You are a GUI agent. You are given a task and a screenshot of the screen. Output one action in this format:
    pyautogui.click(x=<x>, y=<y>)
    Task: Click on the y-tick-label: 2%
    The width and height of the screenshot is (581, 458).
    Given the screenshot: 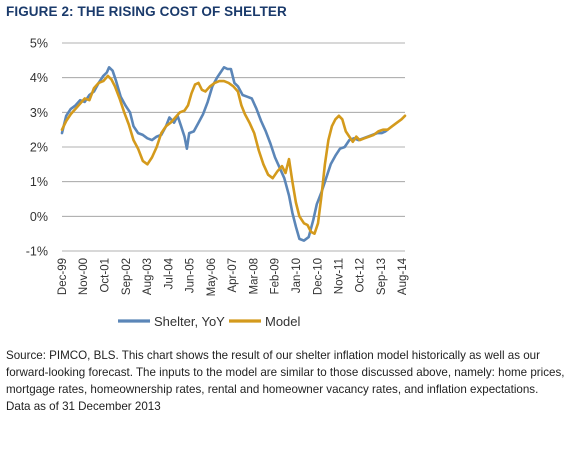 What is the action you would take?
    pyautogui.click(x=39, y=148)
    